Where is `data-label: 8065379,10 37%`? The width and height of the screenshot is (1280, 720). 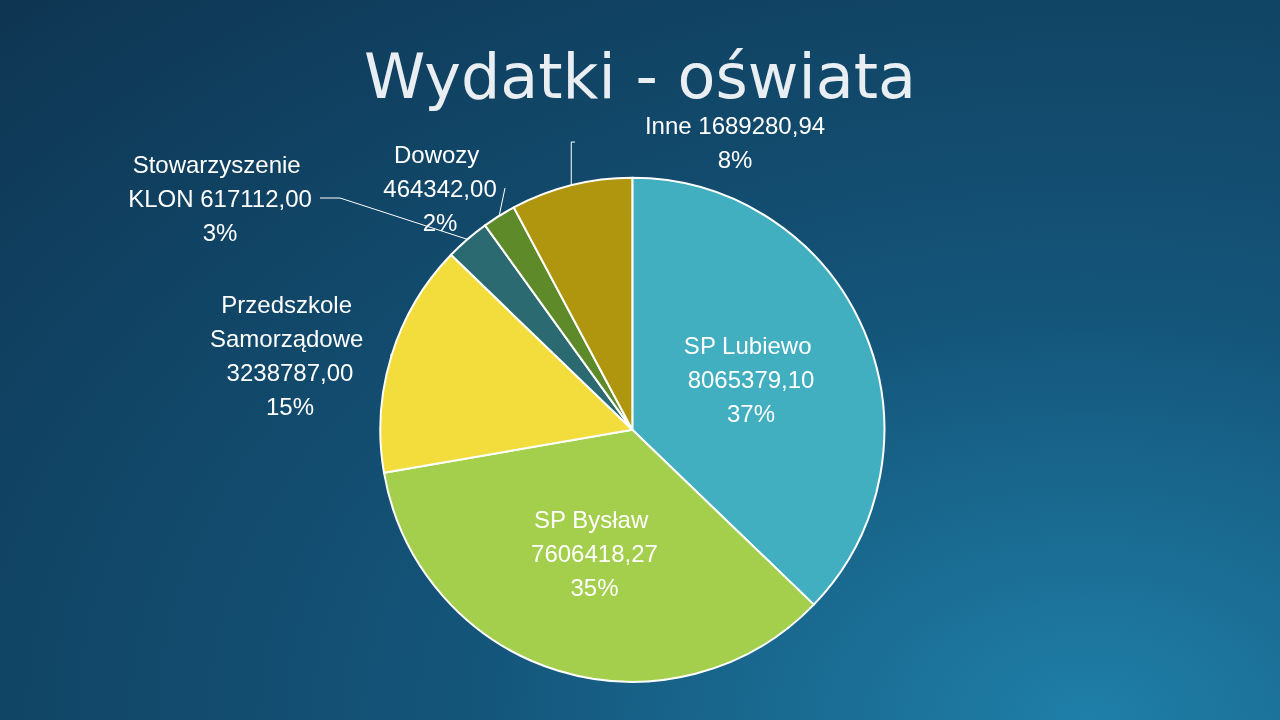 data-label: 8065379,10 37% is located at coordinates (751, 396).